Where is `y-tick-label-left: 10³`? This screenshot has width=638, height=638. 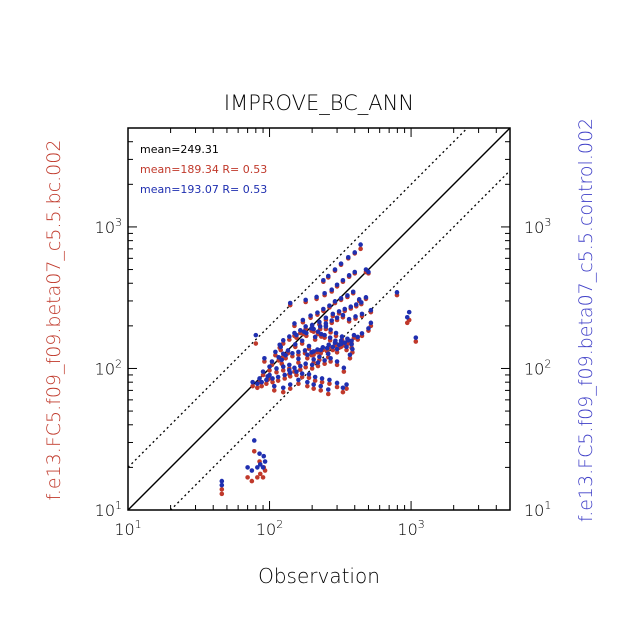 y-tick-label-left: 10³ is located at coordinates (108, 226).